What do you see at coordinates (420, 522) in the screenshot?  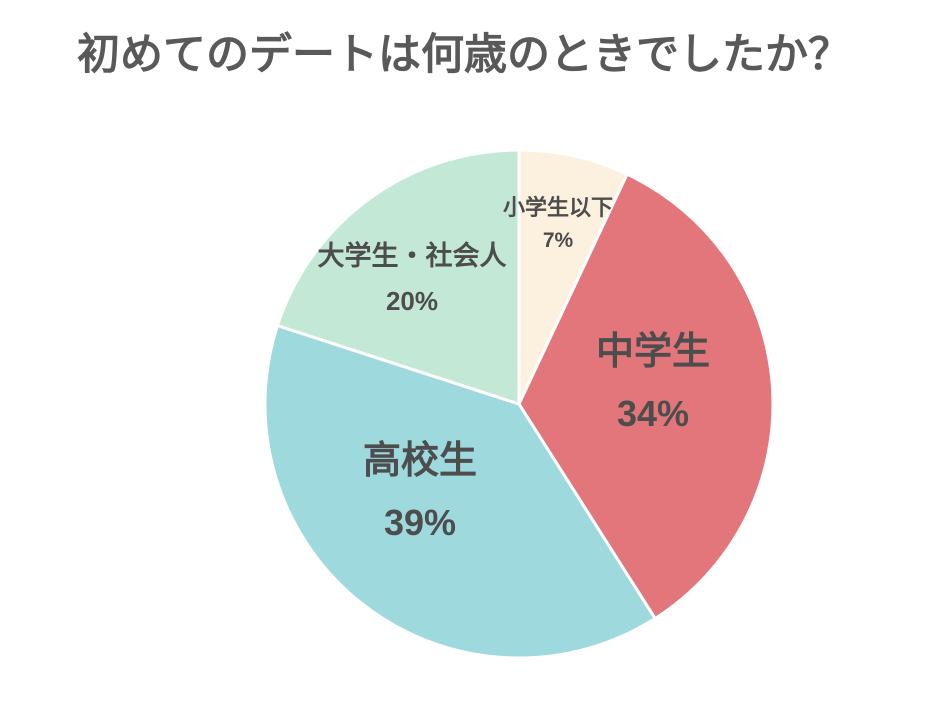 I see `slice-percent-3: 39%` at bounding box center [420, 522].